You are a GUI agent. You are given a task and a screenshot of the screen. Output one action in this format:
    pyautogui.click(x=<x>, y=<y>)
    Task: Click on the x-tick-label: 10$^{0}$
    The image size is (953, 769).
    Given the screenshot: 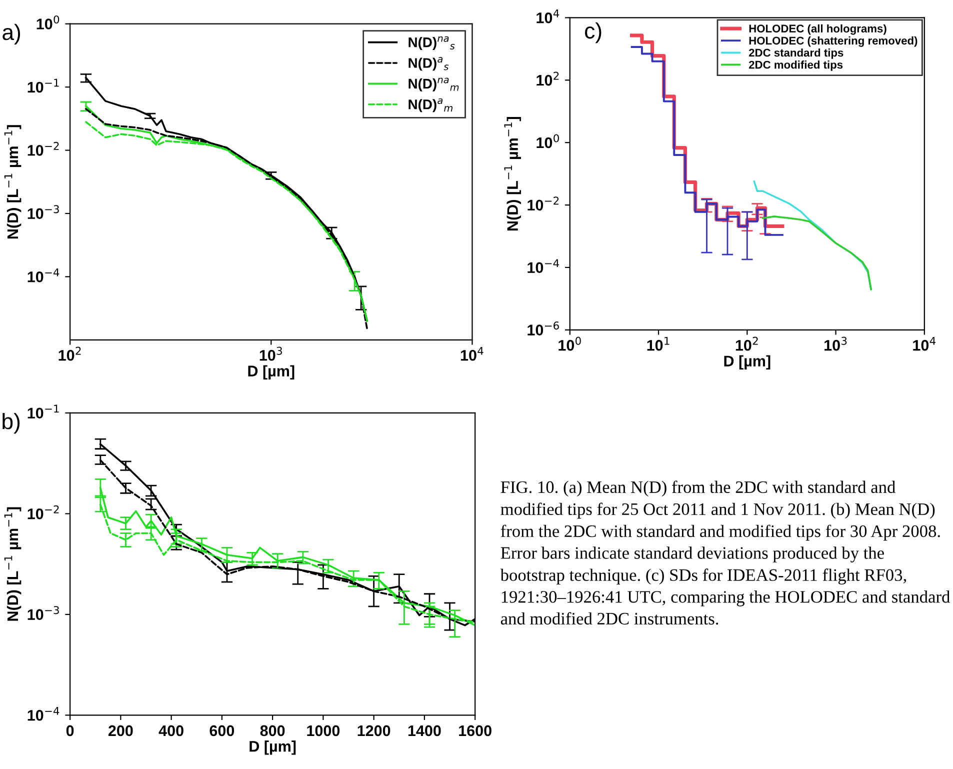 What is the action you would take?
    pyautogui.click(x=569, y=343)
    